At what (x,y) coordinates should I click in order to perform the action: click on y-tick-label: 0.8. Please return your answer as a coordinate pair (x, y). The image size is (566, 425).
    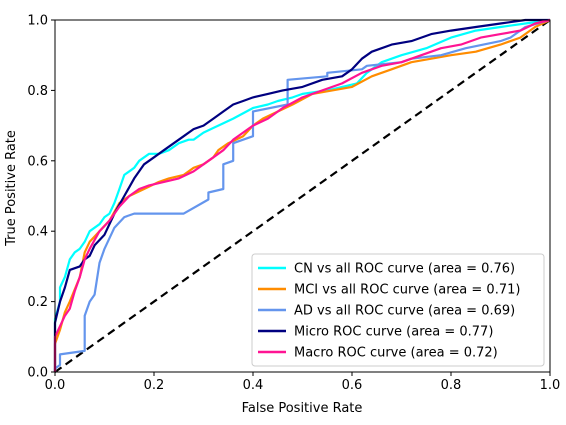
    Looking at the image, I should click on (37, 91).